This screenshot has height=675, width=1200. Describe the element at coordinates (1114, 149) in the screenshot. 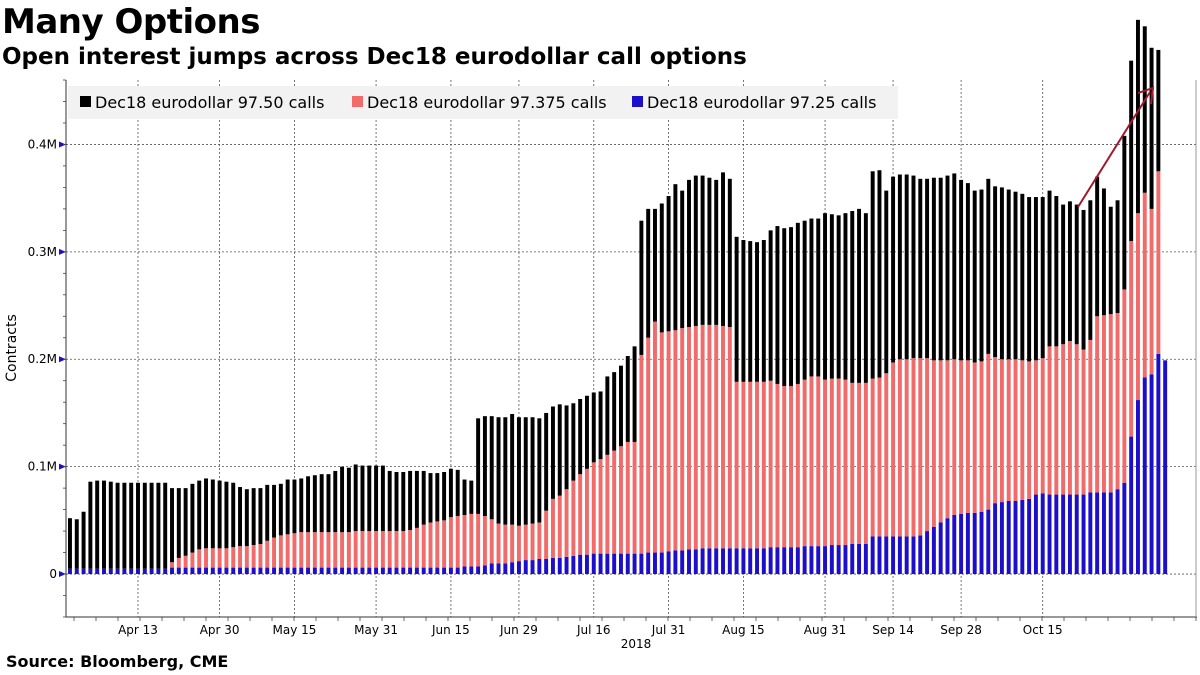

I see `annotation-arrow-shaft` at that location.